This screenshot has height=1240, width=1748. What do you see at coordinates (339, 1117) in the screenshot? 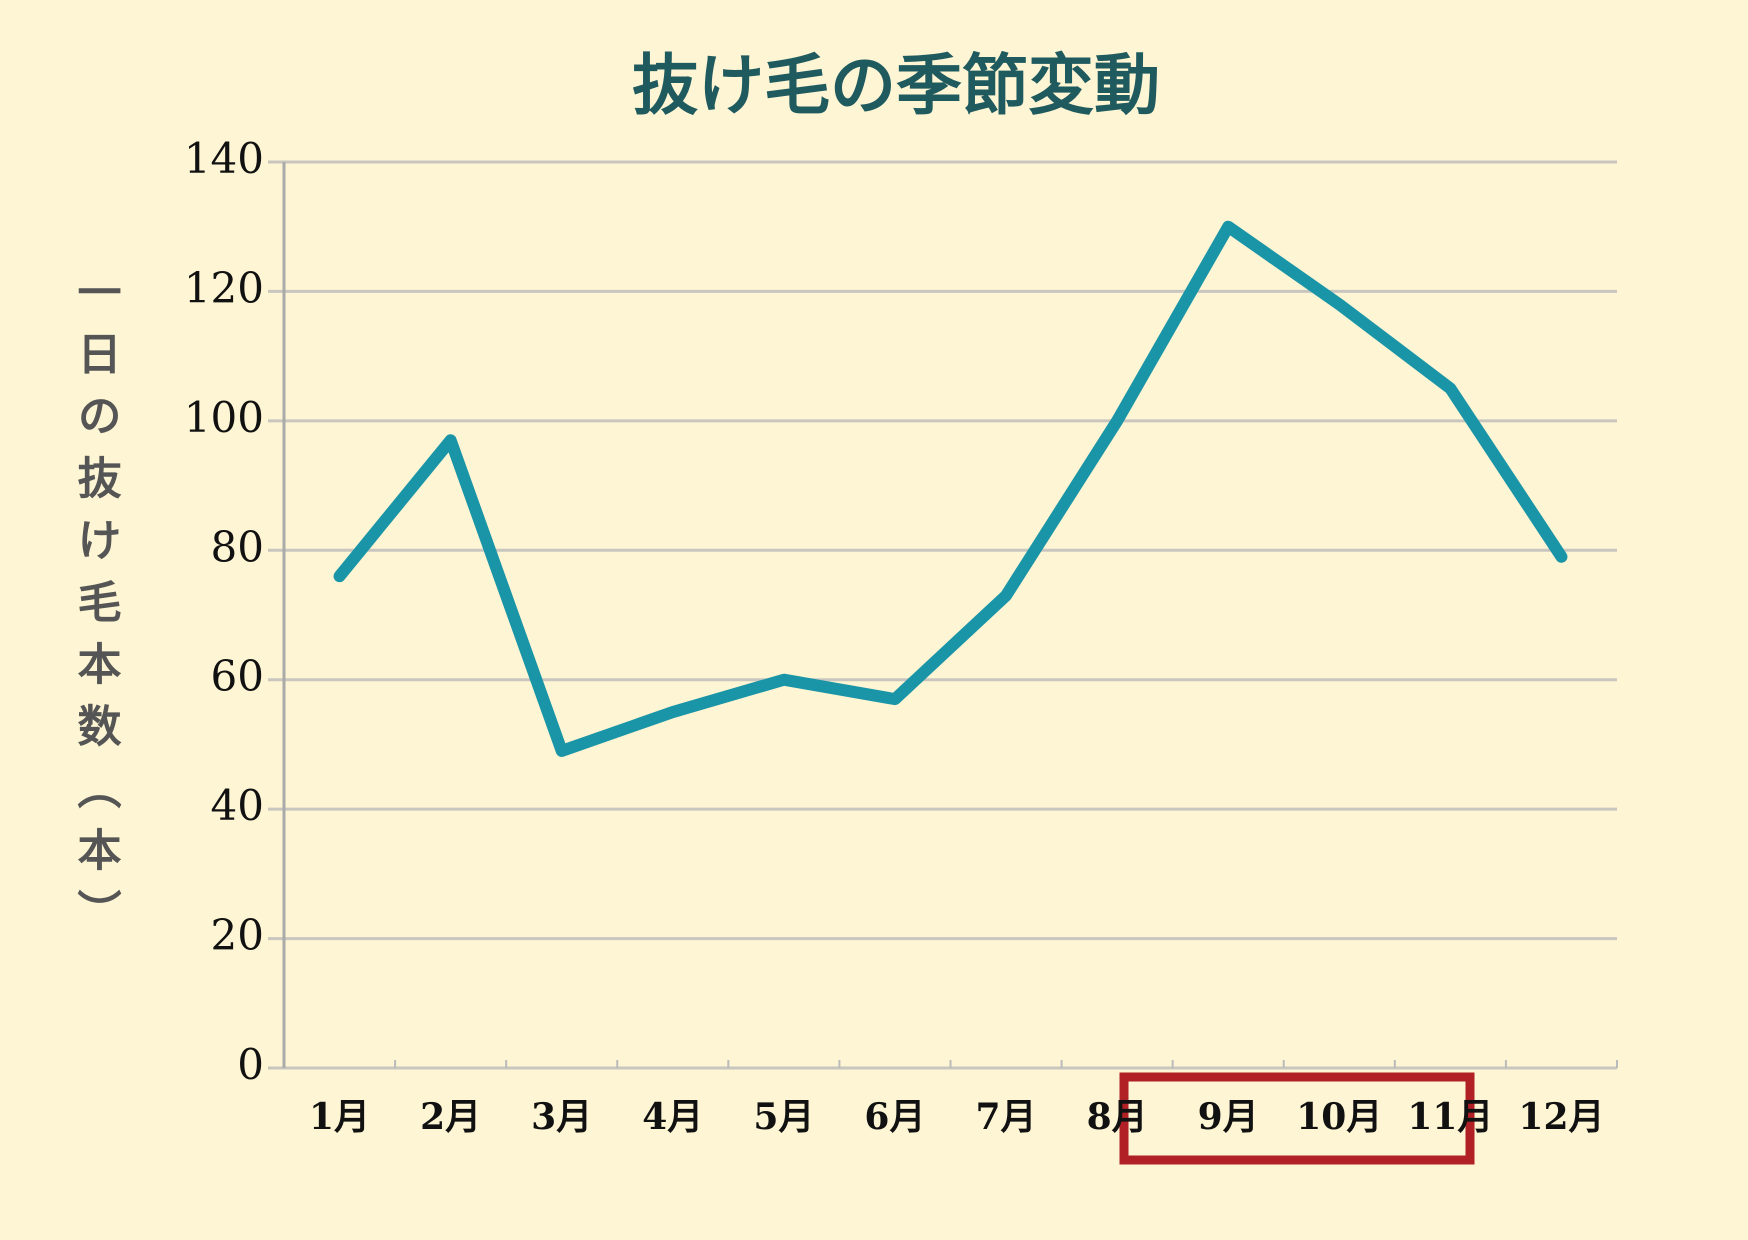
I see `x-tick-label: 1月` at bounding box center [339, 1117].